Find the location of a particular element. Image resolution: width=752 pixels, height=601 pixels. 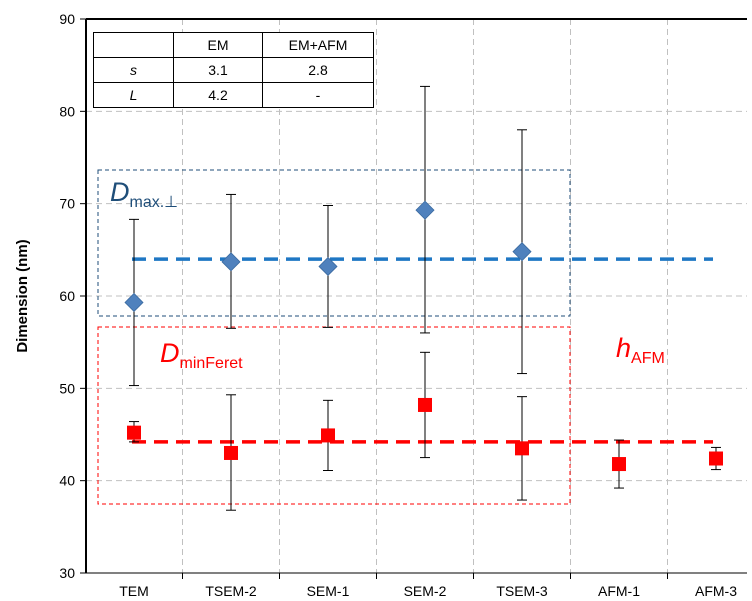

x-tick-label: TEM is located at coordinates (134, 591).